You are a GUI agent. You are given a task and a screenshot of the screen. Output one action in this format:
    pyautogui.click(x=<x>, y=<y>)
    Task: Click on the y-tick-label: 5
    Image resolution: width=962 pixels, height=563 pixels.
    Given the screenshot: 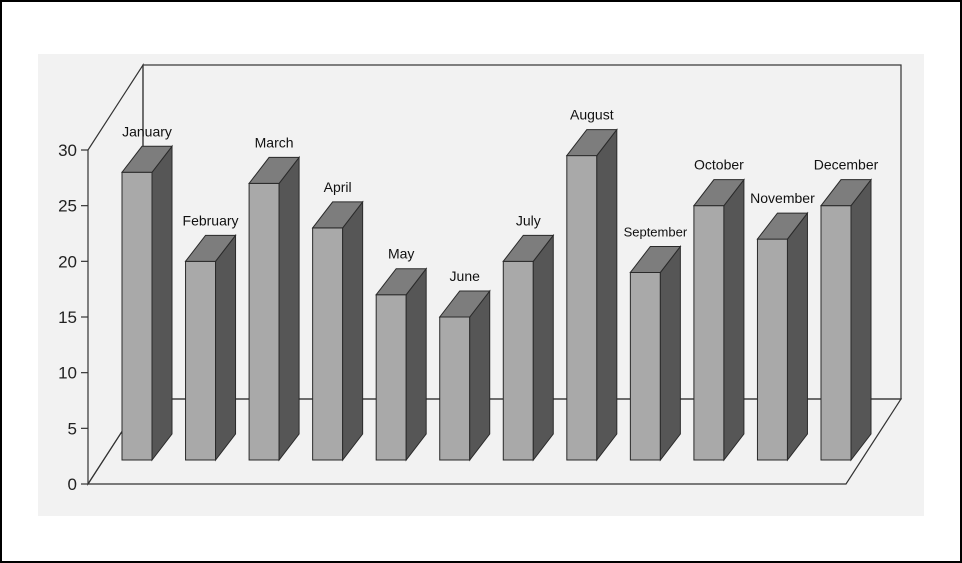 What is the action you would take?
    pyautogui.click(x=72, y=428)
    